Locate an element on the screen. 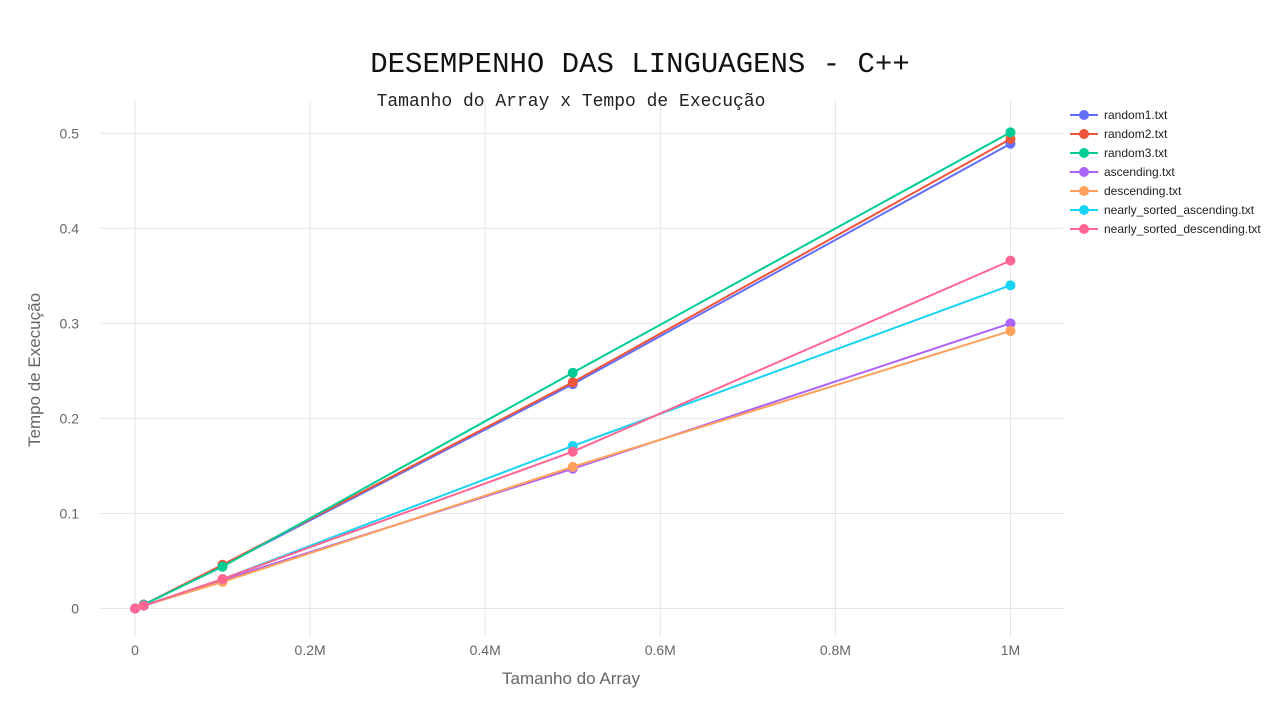 The image size is (1280, 720). legend-label: descending.txt is located at coordinates (1143, 191).